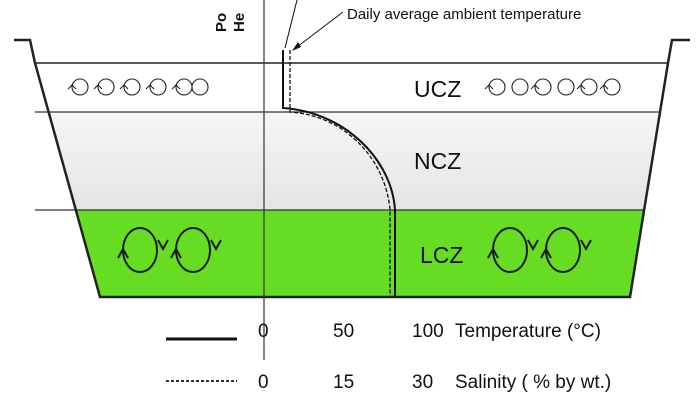 The height and width of the screenshot is (400, 700). I want to click on temperature-scale-label: Temperature (°C), so click(528, 331).